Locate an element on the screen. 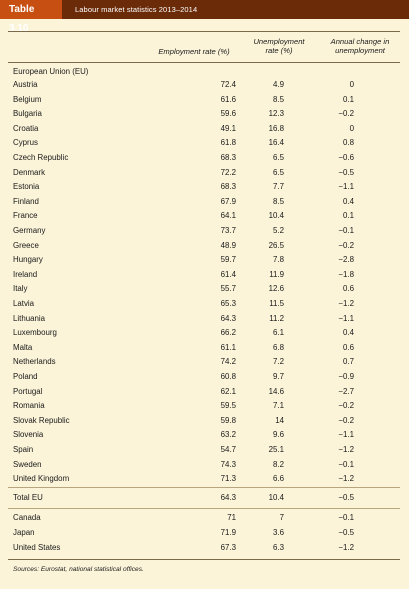  row-country: Cyprus is located at coordinates (25, 143).